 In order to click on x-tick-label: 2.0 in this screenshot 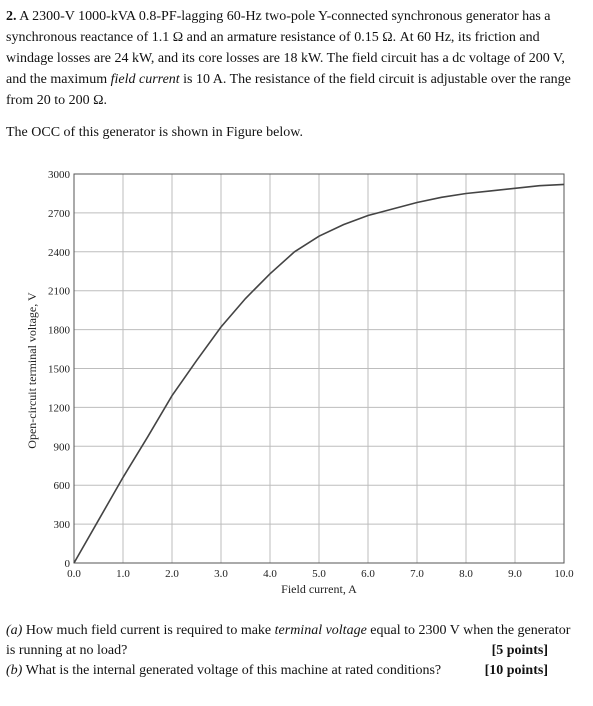, I will do `click(172, 574)`.